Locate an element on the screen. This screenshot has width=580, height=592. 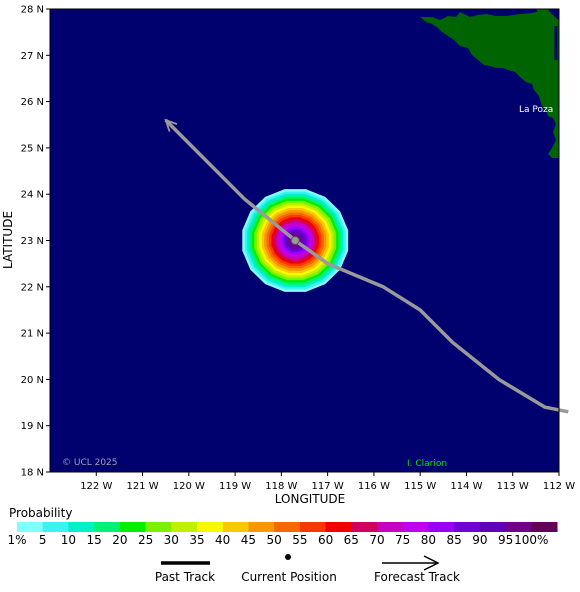
lat-tick-label: 22 N is located at coordinates (32, 287).